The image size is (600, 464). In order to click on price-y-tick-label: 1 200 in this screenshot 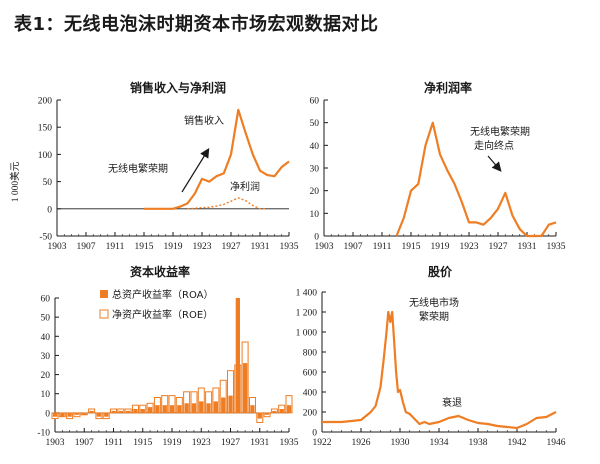, I will do `click(307, 314)`.